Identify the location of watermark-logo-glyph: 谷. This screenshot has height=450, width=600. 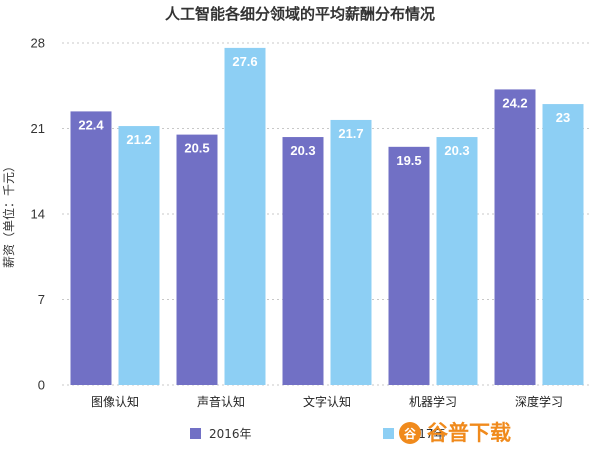
(410, 433).